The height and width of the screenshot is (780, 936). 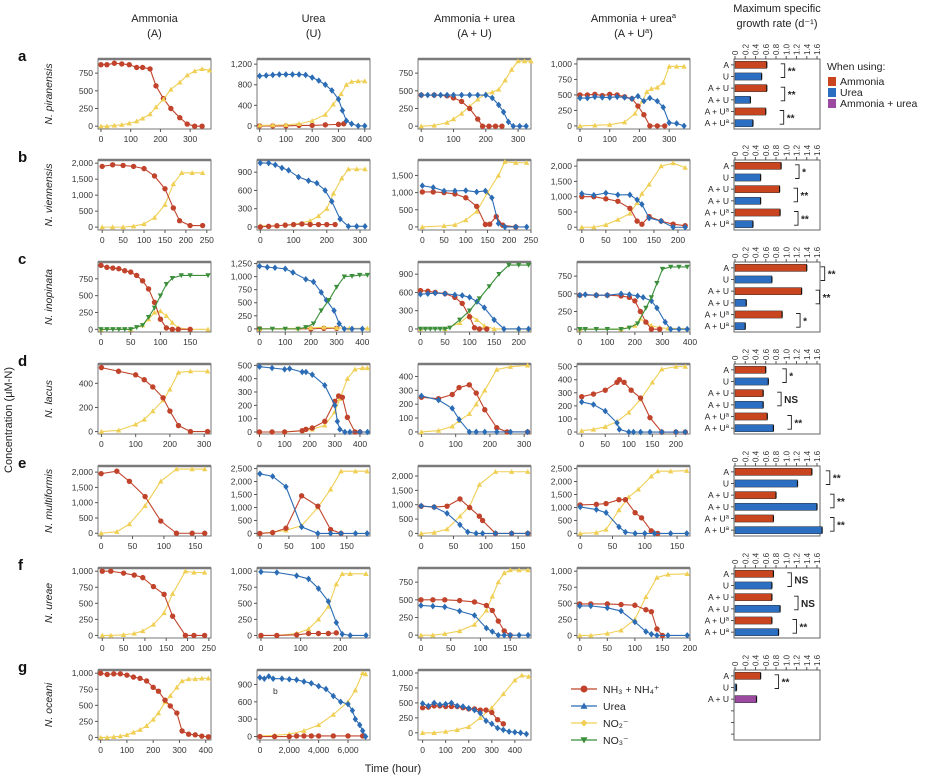 I want to click on line-chart-panel: 0 500 1,000 1,500 2,000 0 50 100 150 200 250, so click(x=143, y=201).